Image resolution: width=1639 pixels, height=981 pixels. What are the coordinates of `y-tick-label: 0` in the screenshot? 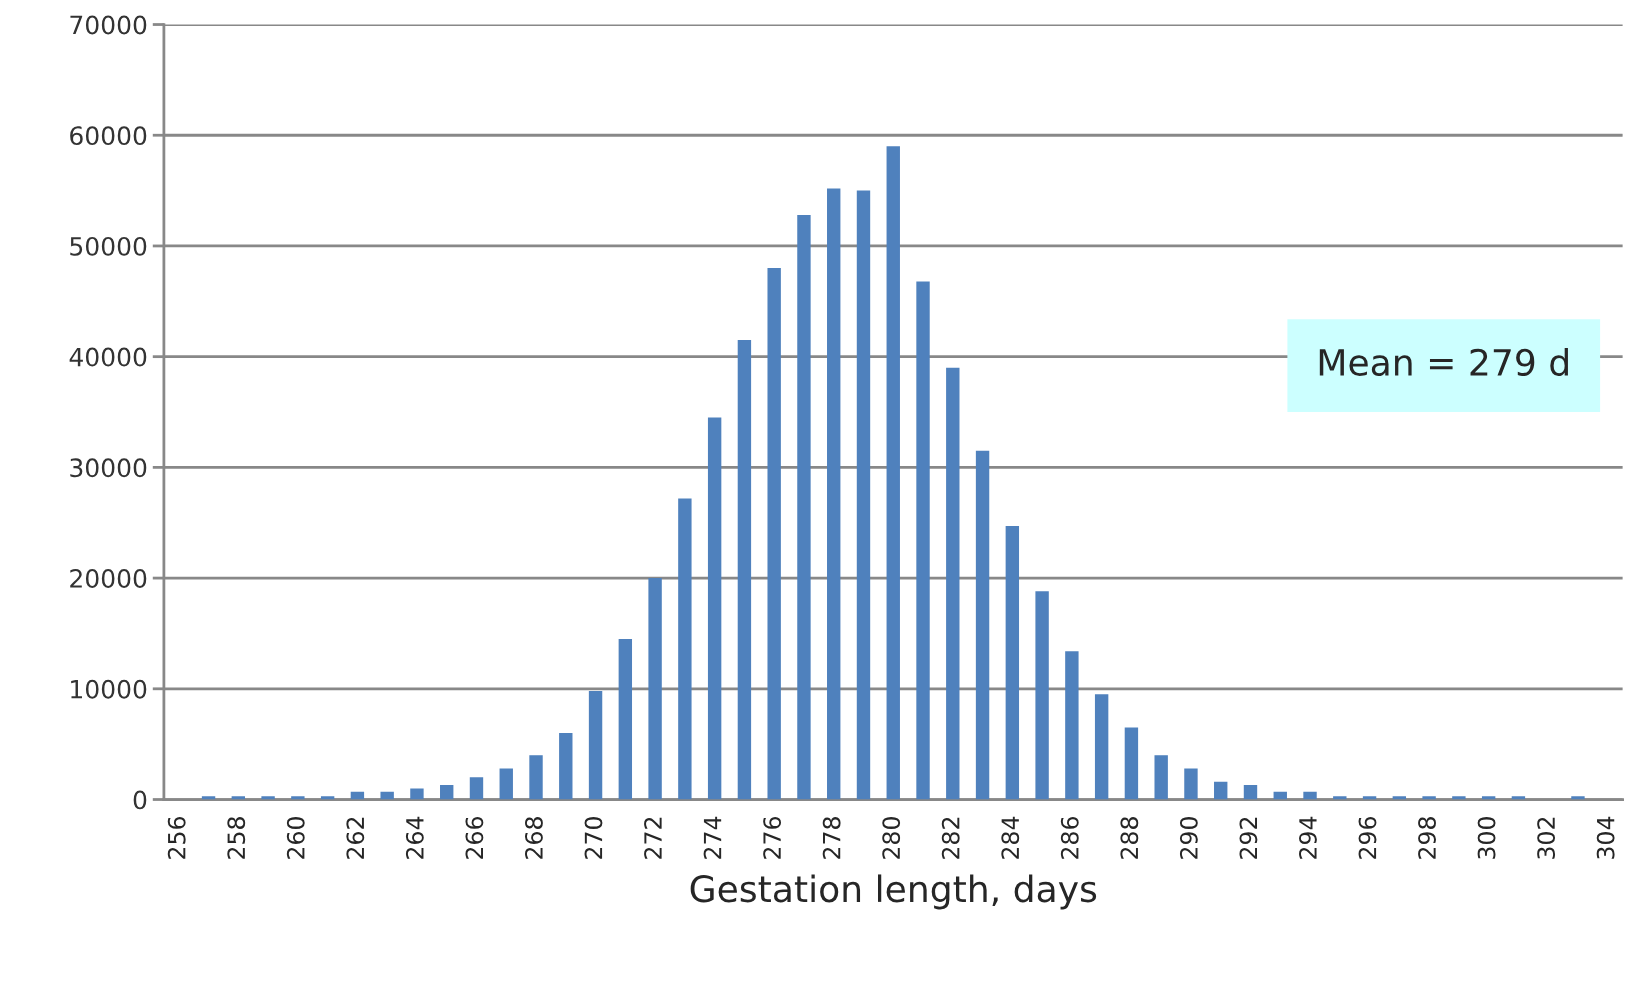 It's located at (140, 800).